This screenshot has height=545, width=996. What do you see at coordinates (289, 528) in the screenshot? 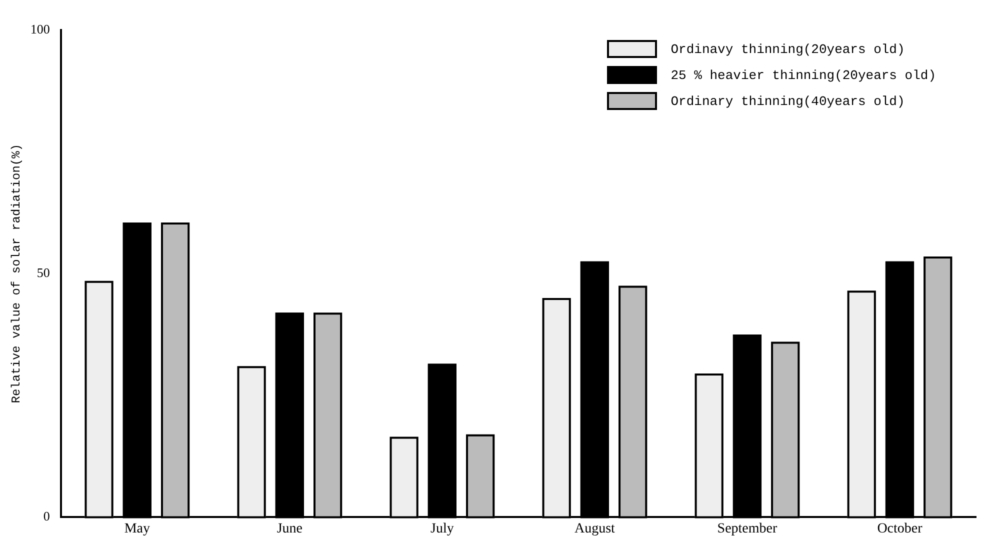
I see `x-tick-label: June` at bounding box center [289, 528].